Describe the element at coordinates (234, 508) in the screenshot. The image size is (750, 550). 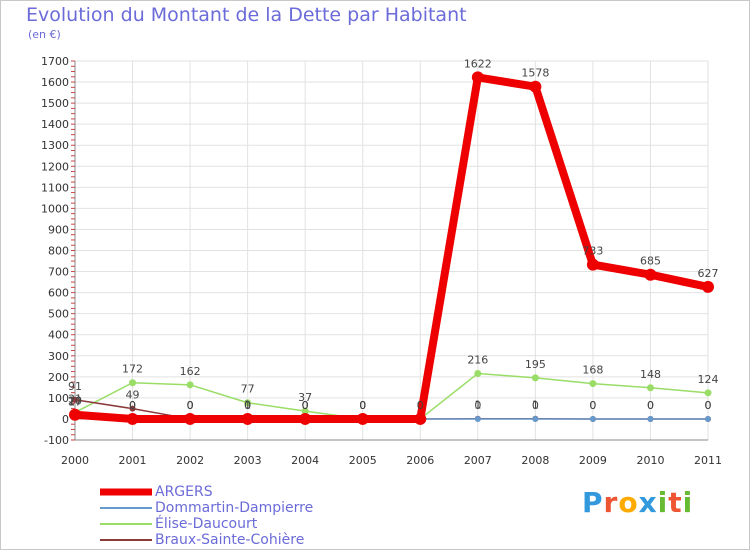
I see `legend-label-dommartin: Dommartin-Dampierre` at that location.